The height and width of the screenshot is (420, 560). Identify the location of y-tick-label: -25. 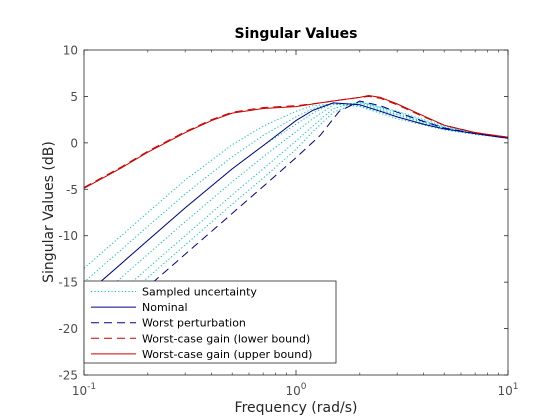
(68, 376).